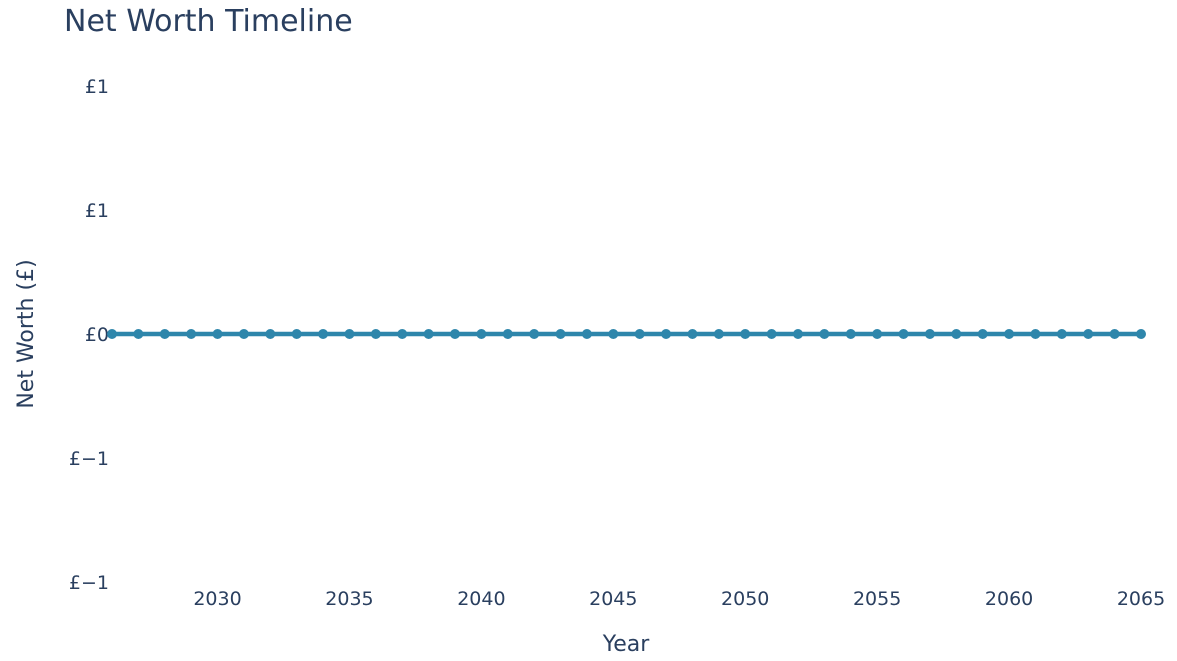  What do you see at coordinates (679, 599) in the screenshot?
I see `x-axis-ticks: 2030 2035 2040 2045 2050 2055 2060 2065` at bounding box center [679, 599].